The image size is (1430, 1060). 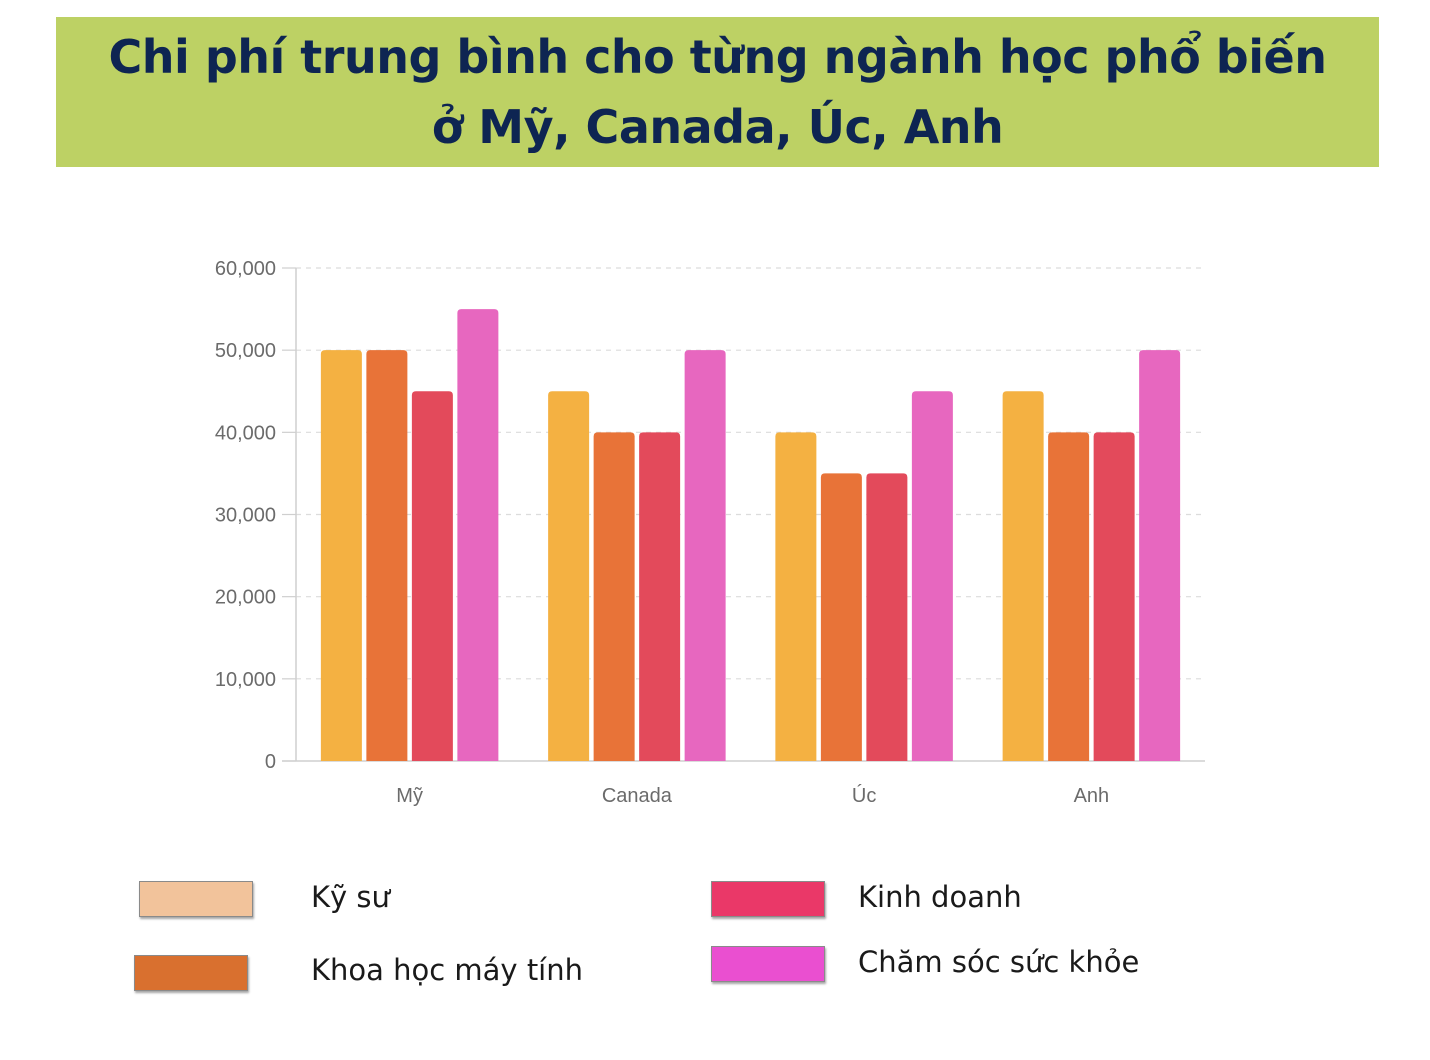 I want to click on legend-item-ky-su, so click(x=196, y=899).